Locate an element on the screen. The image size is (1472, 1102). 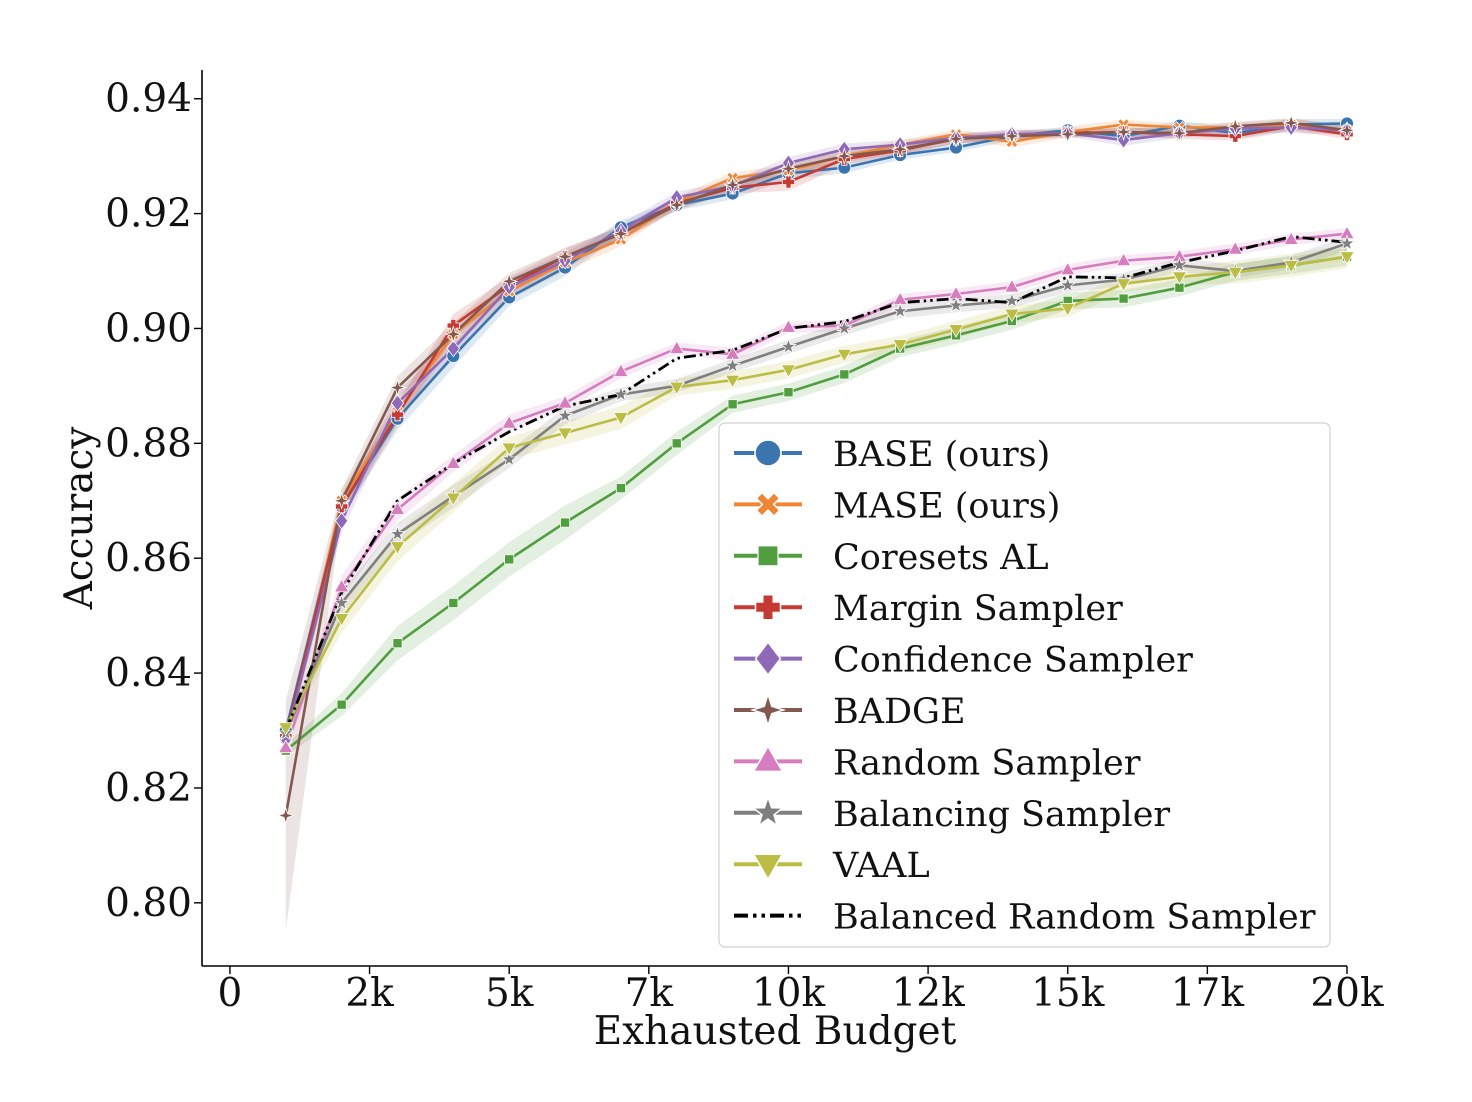
legend-marker-vaal is located at coordinates (768, 867).